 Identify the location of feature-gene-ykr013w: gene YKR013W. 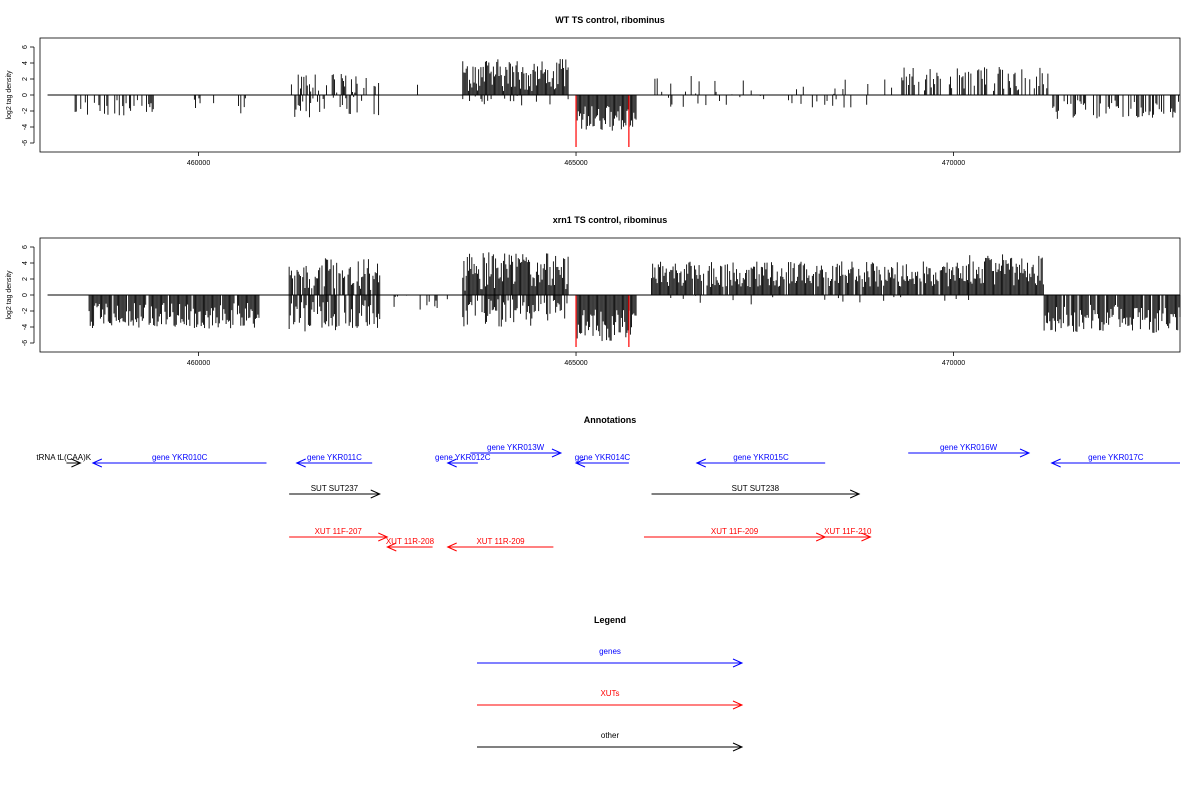
(516, 450).